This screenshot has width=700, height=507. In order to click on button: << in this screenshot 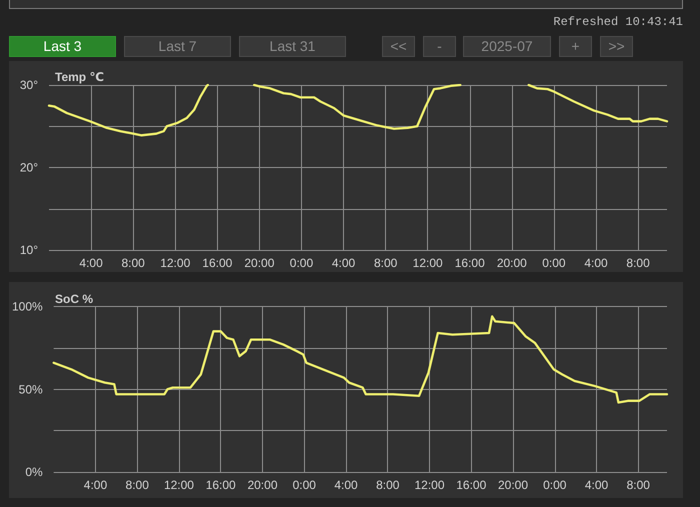, I will do `click(398, 46)`.